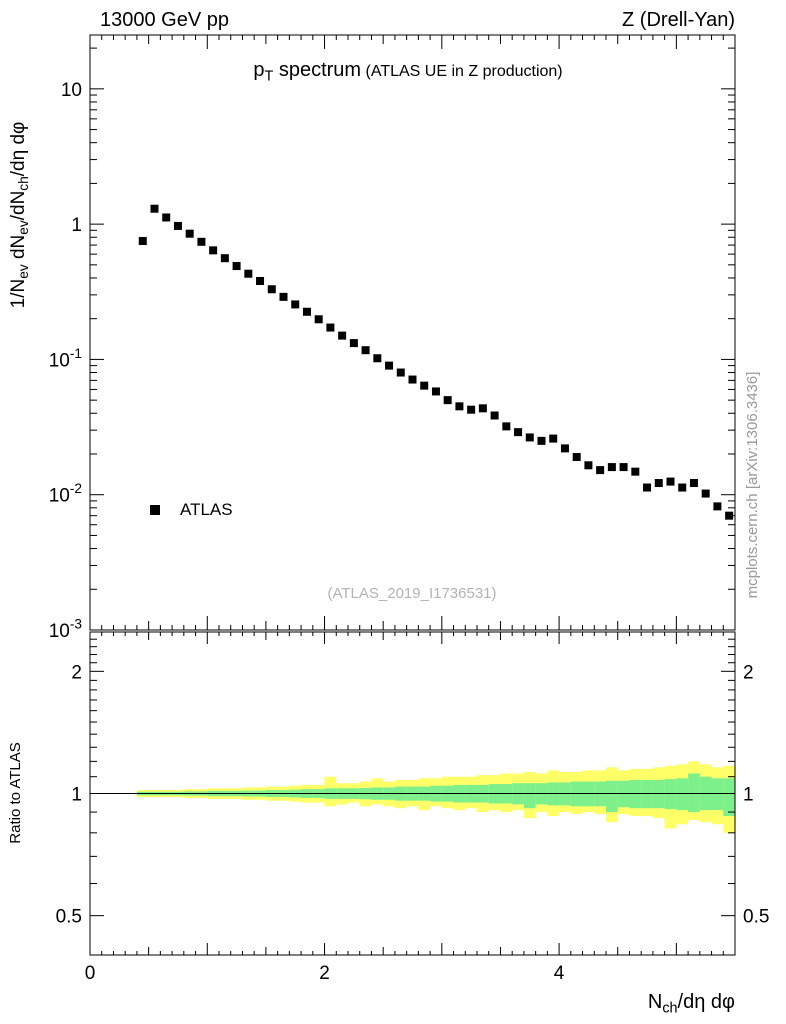 The width and height of the screenshot is (786, 1024). I want to click on ratio-tick-label-left: 2, so click(76, 672).